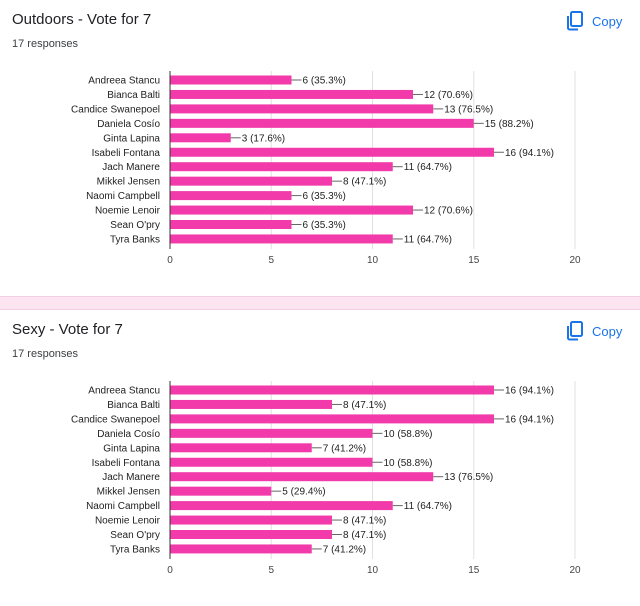 Image resolution: width=640 pixels, height=606 pixels. What do you see at coordinates (320, 303) in the screenshot?
I see `section-divider` at bounding box center [320, 303].